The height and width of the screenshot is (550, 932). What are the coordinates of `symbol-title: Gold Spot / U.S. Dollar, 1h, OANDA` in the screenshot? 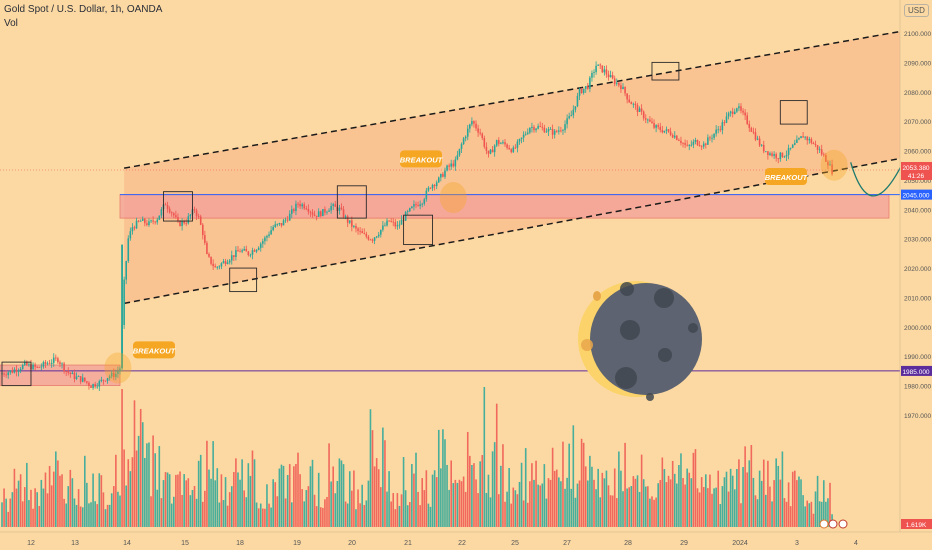 It's located at (83, 9).